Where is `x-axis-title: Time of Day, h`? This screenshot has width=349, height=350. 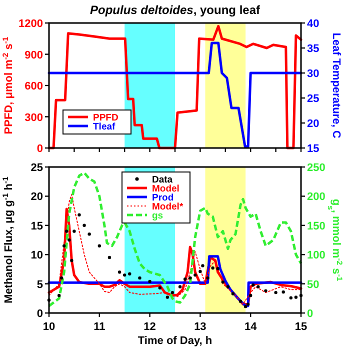 x-axis-title: Time of Day, h is located at coordinates (175, 341).